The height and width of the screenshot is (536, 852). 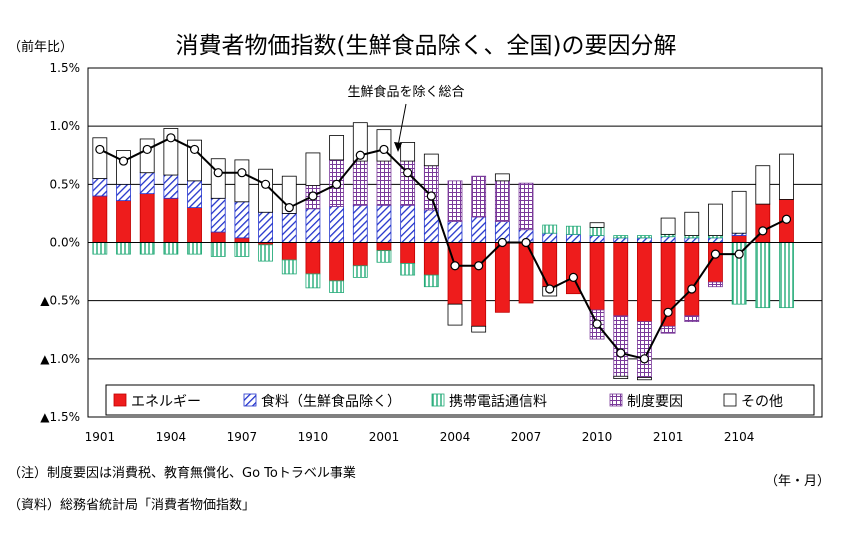 What do you see at coordinates (655, 402) in the screenshot?
I see `legend-label: 制度要因` at bounding box center [655, 402].